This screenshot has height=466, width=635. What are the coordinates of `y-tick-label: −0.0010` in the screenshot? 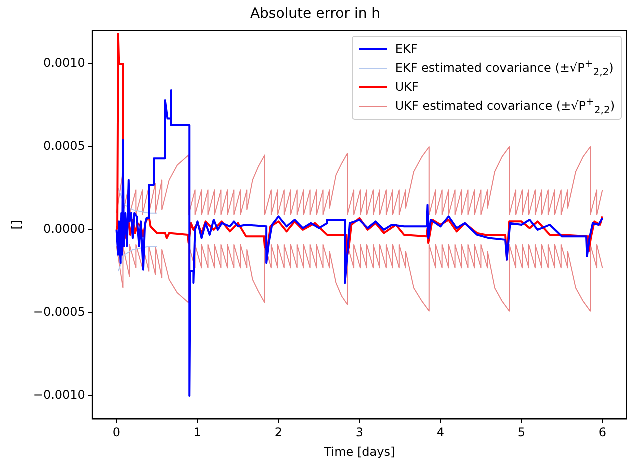 It's located at (59, 395).